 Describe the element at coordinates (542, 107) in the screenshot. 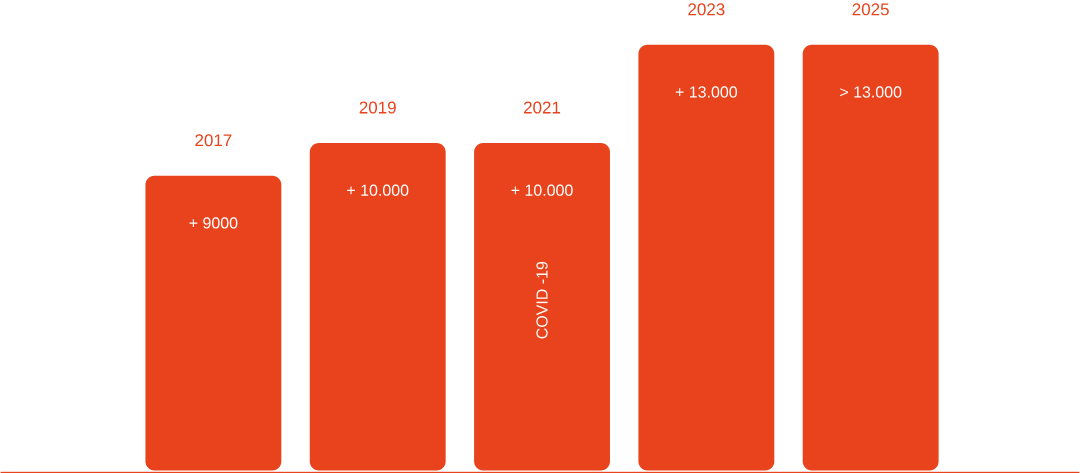

I see `x-tick-label: 2021` at that location.